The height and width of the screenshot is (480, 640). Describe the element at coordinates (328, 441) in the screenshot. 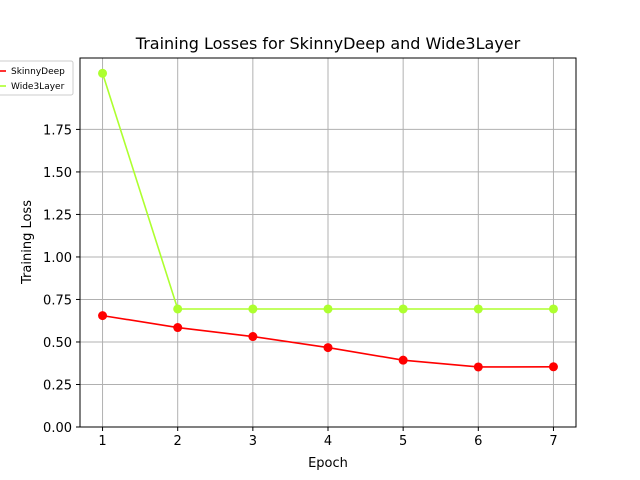

I see `x-tick-label: 4` at that location.